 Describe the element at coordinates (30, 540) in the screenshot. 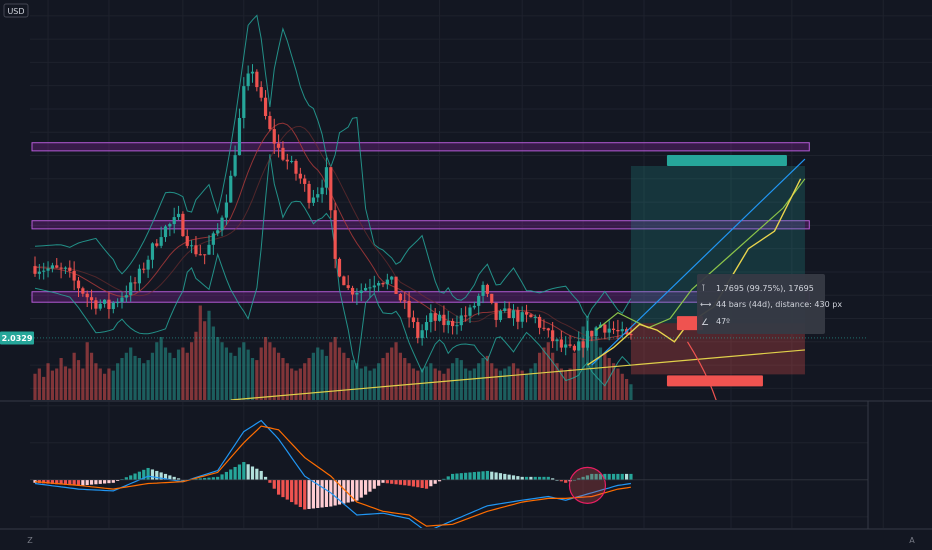

I see `timezone-toggle: Z` at that location.